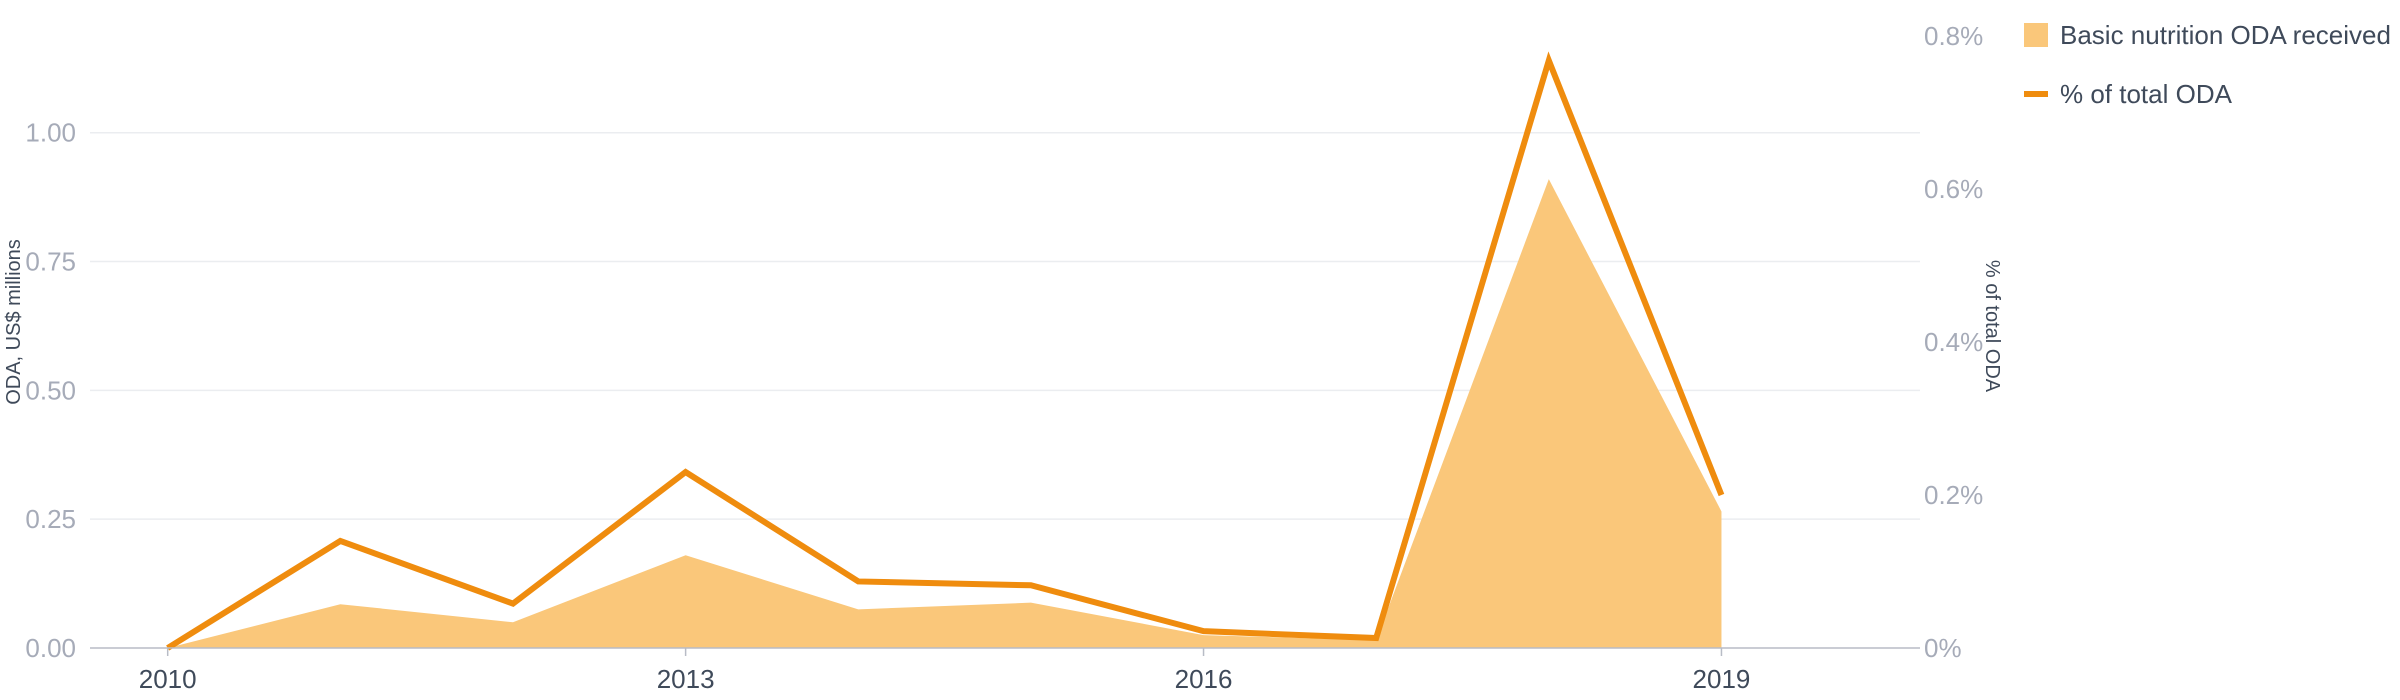 The image size is (2400, 700). Describe the element at coordinates (1953, 36) in the screenshot. I see `y-right-tick-label: 0.8%` at that location.